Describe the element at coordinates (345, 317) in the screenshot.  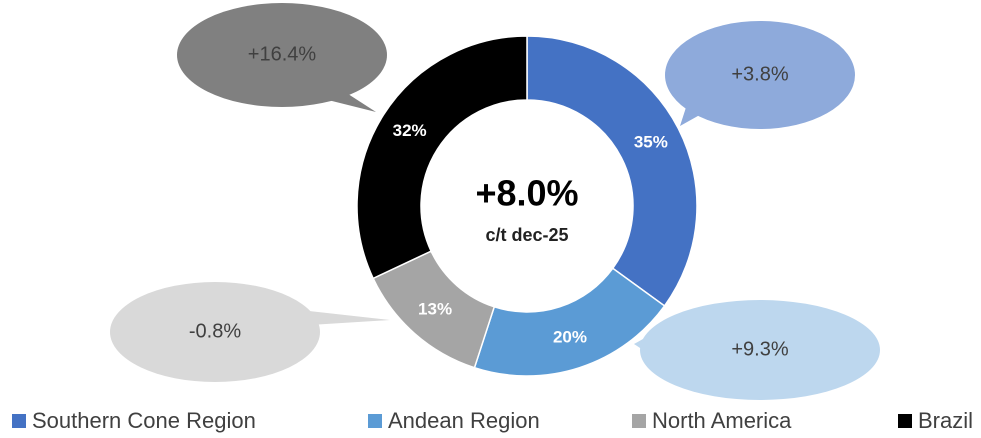
I see `callout-tail` at that location.